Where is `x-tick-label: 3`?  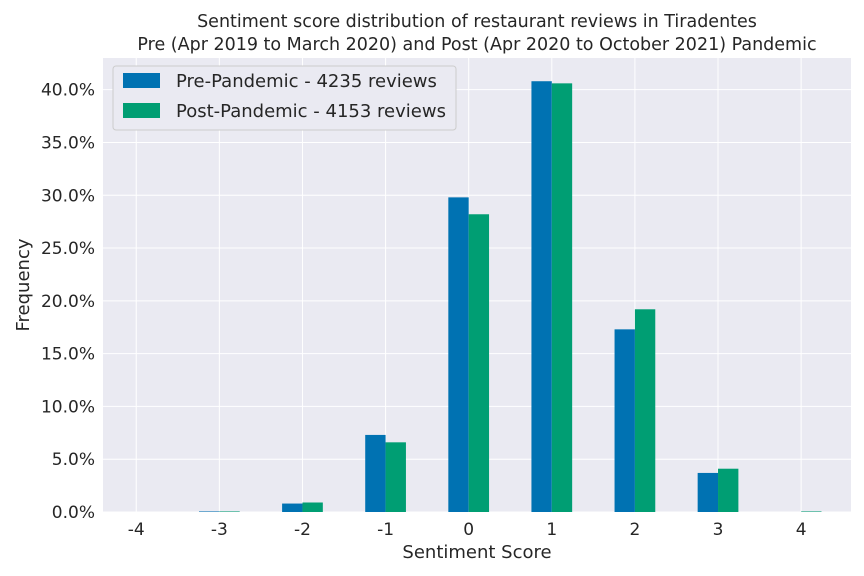
x-tick-label: 3 is located at coordinates (718, 530).